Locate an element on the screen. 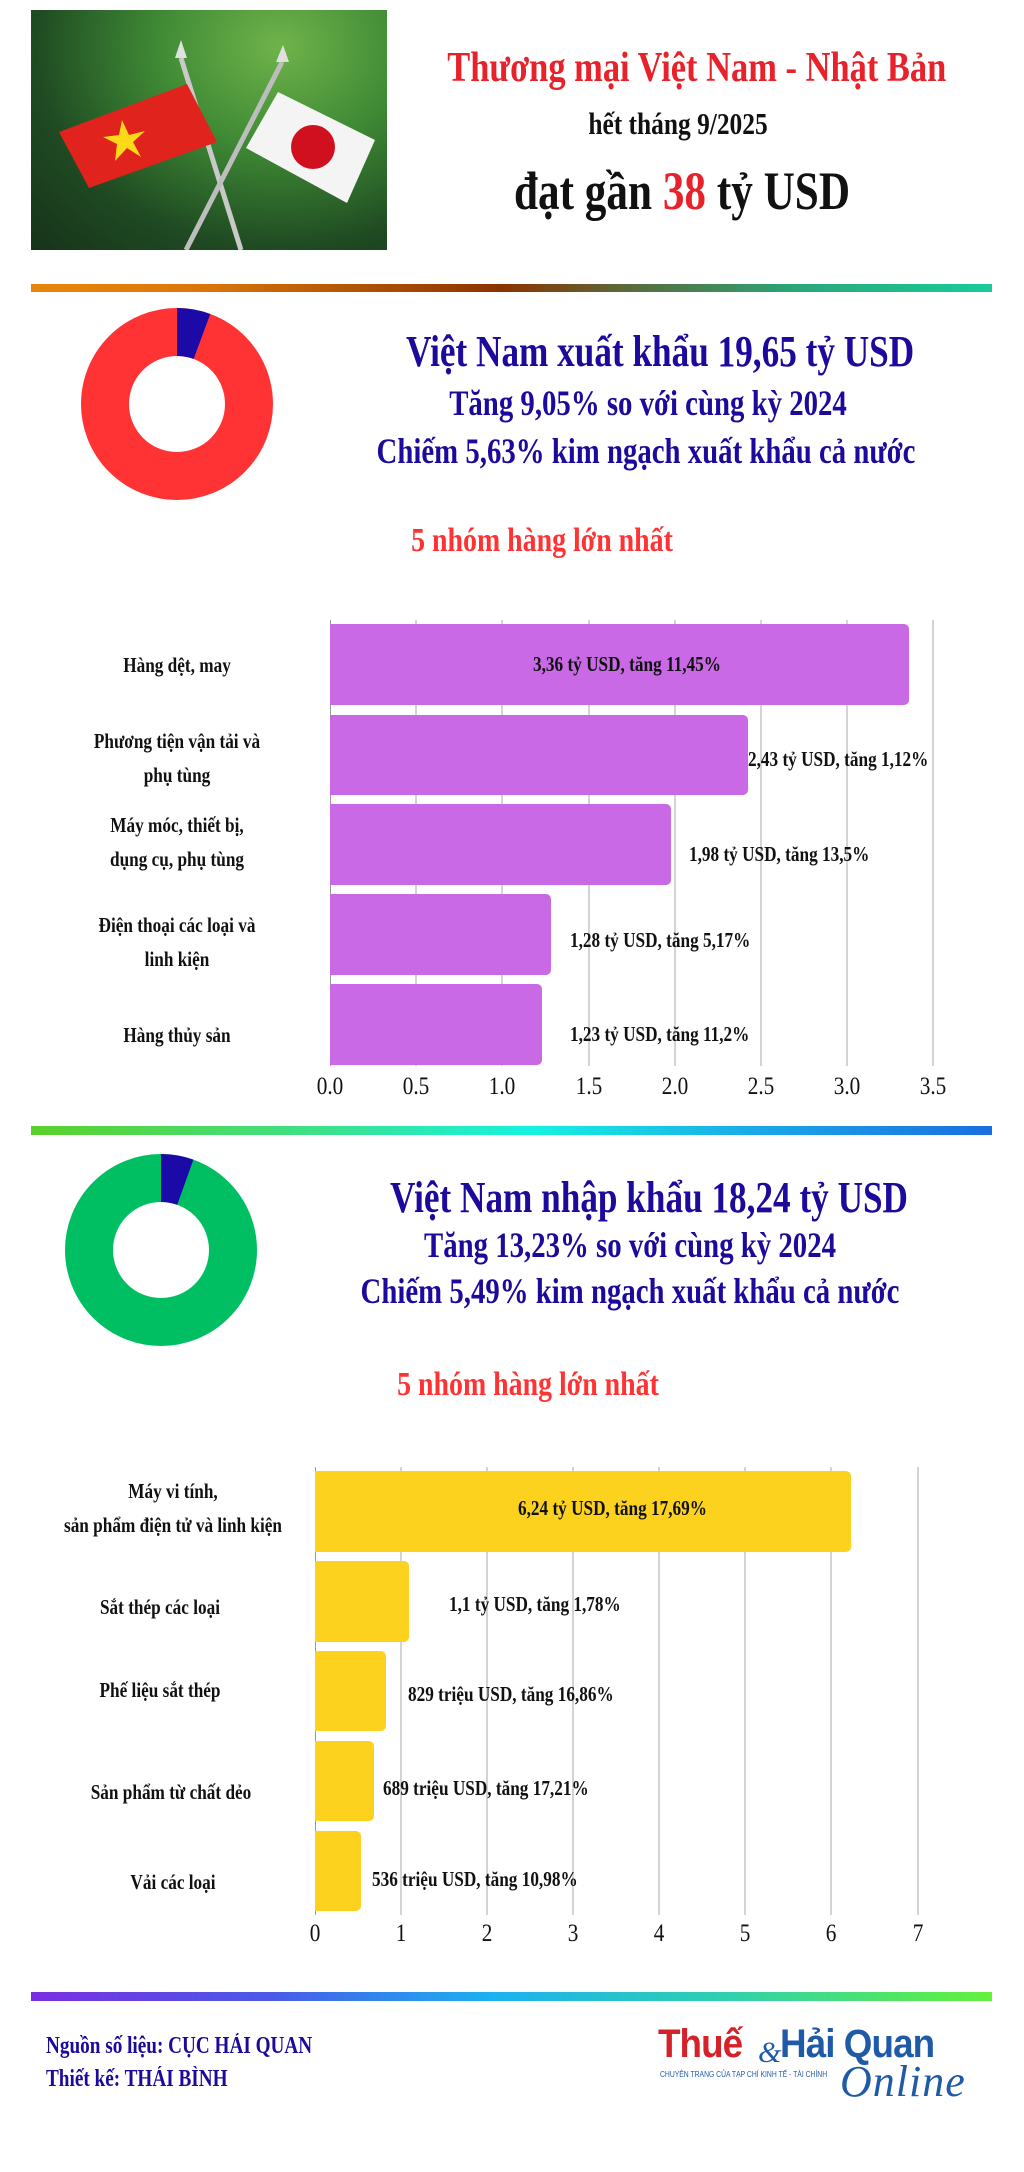  import-value-label: 536 triệu USD, tăng 10,98% is located at coordinates (475, 1879).